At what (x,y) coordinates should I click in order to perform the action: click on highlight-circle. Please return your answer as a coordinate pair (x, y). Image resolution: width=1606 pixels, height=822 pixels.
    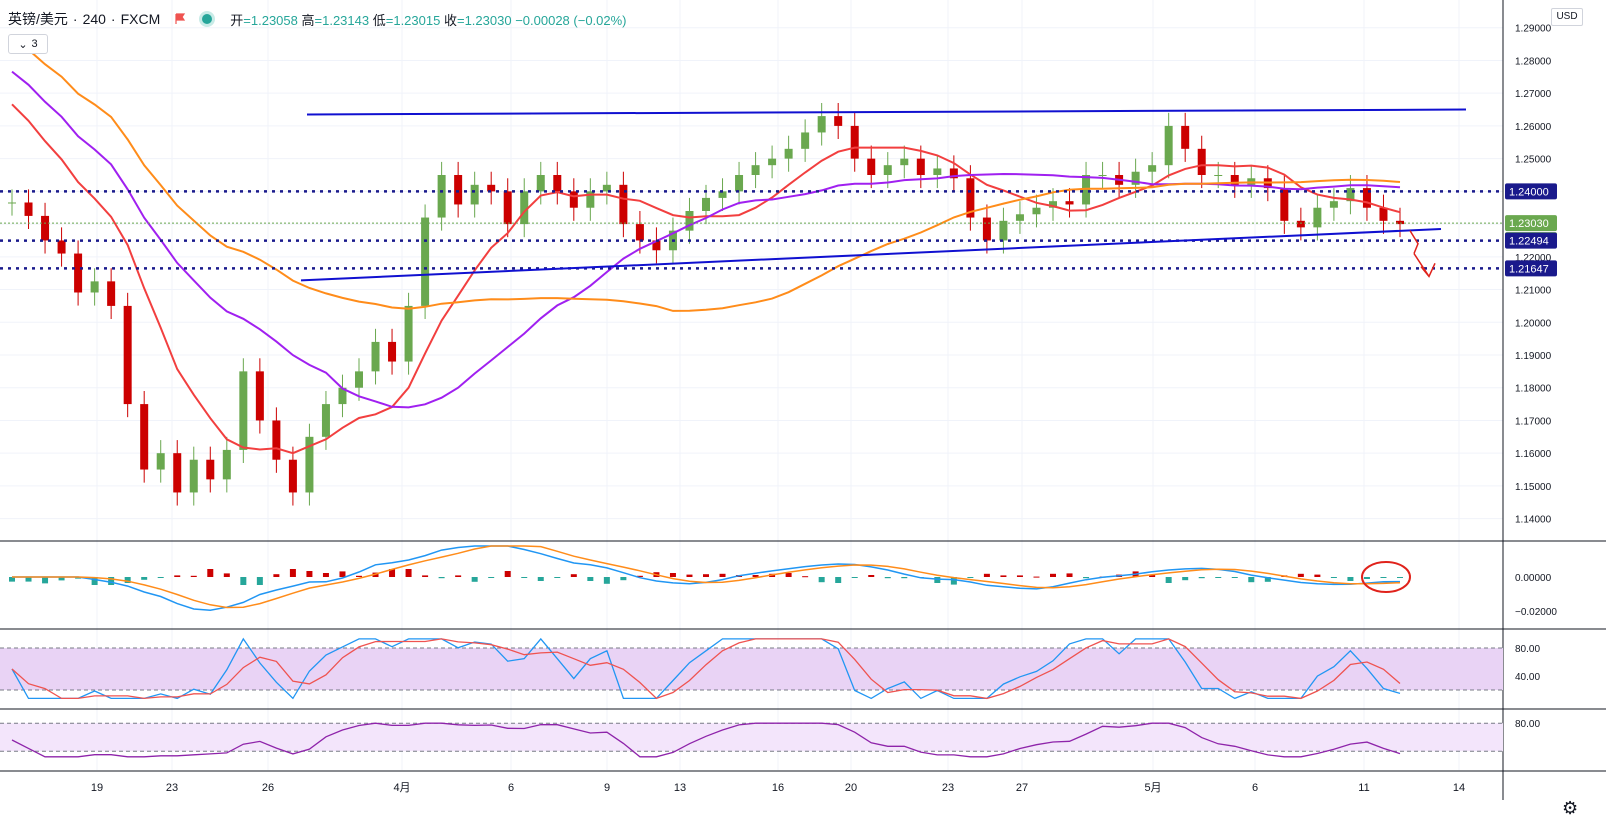
    Looking at the image, I should click on (1386, 577).